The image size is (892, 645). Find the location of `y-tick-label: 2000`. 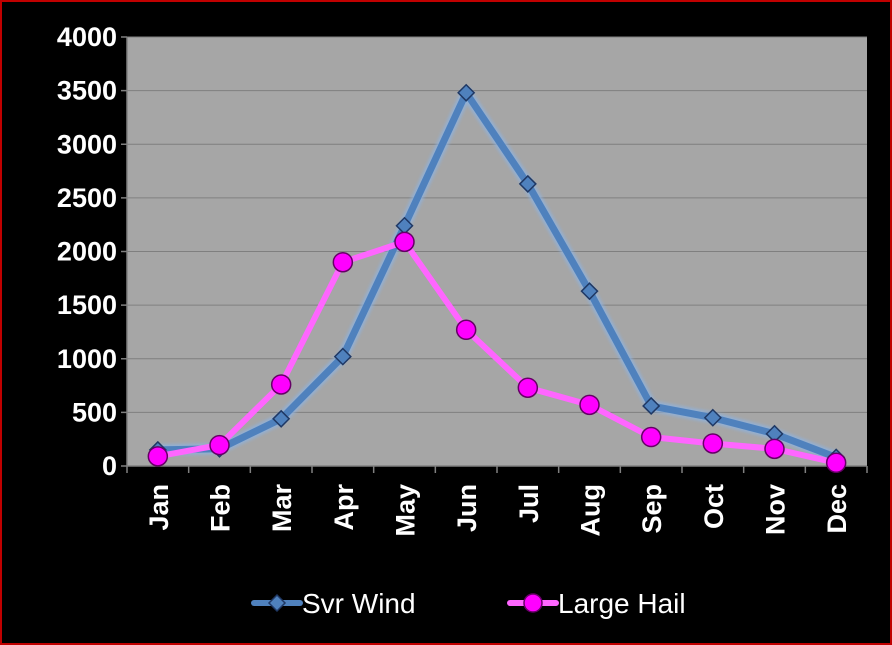

y-tick-label: 2000 is located at coordinates (87, 252).